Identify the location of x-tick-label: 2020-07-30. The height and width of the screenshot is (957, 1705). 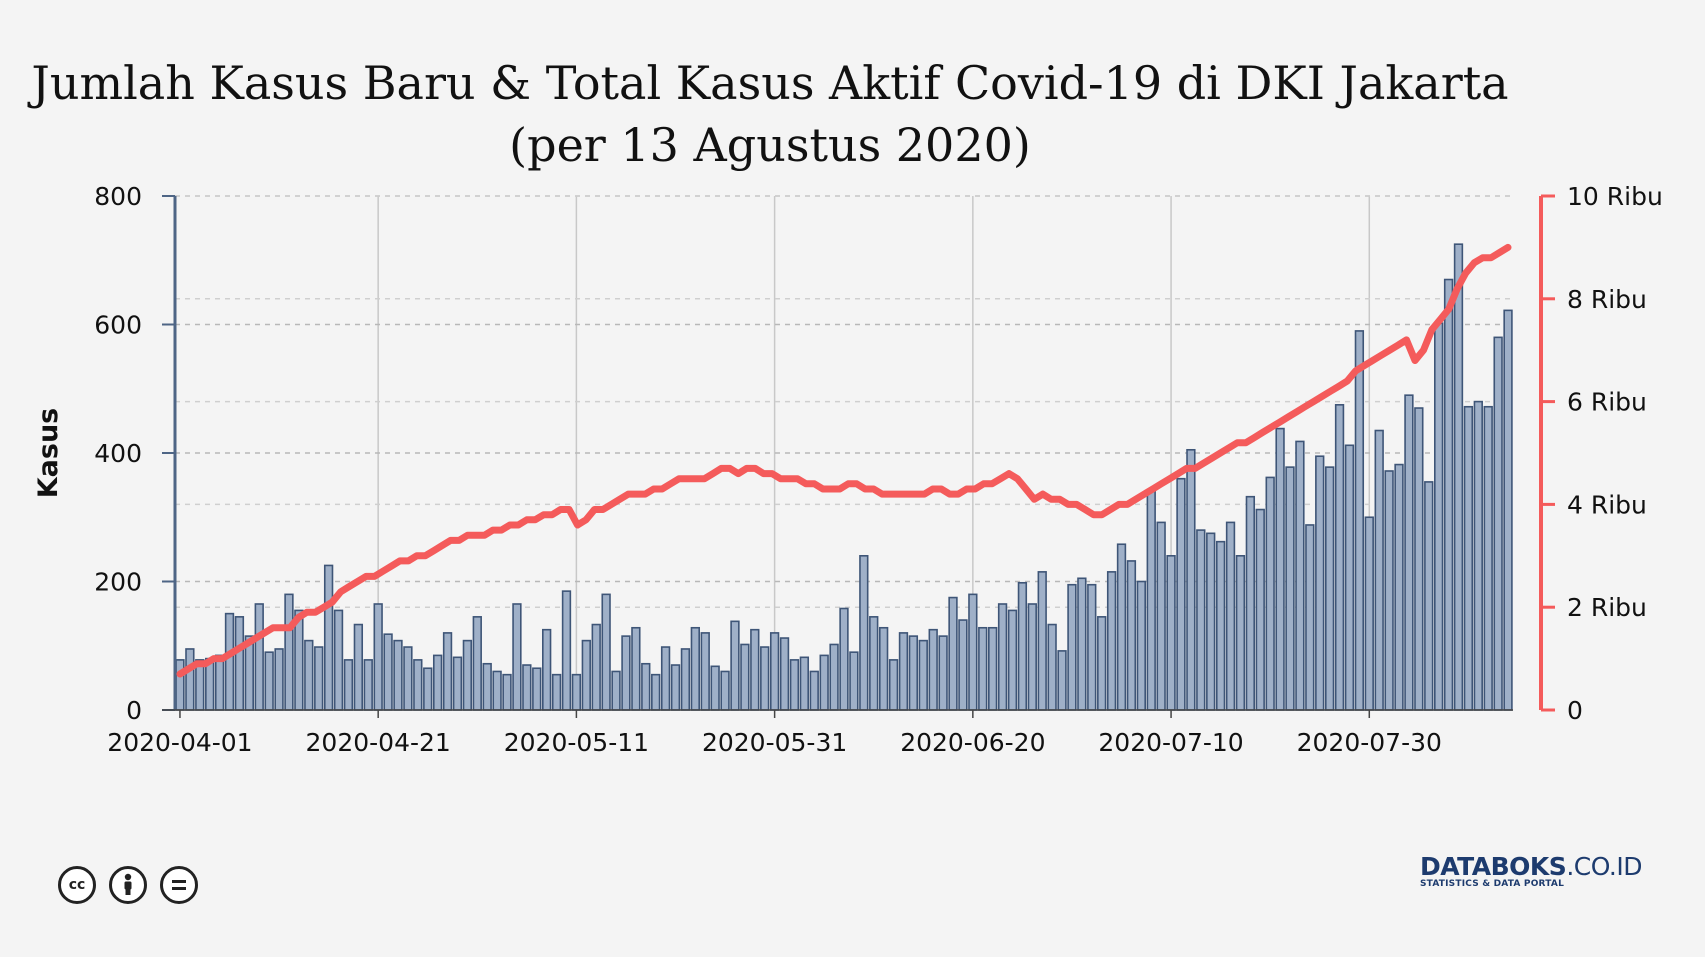
(1369, 742).